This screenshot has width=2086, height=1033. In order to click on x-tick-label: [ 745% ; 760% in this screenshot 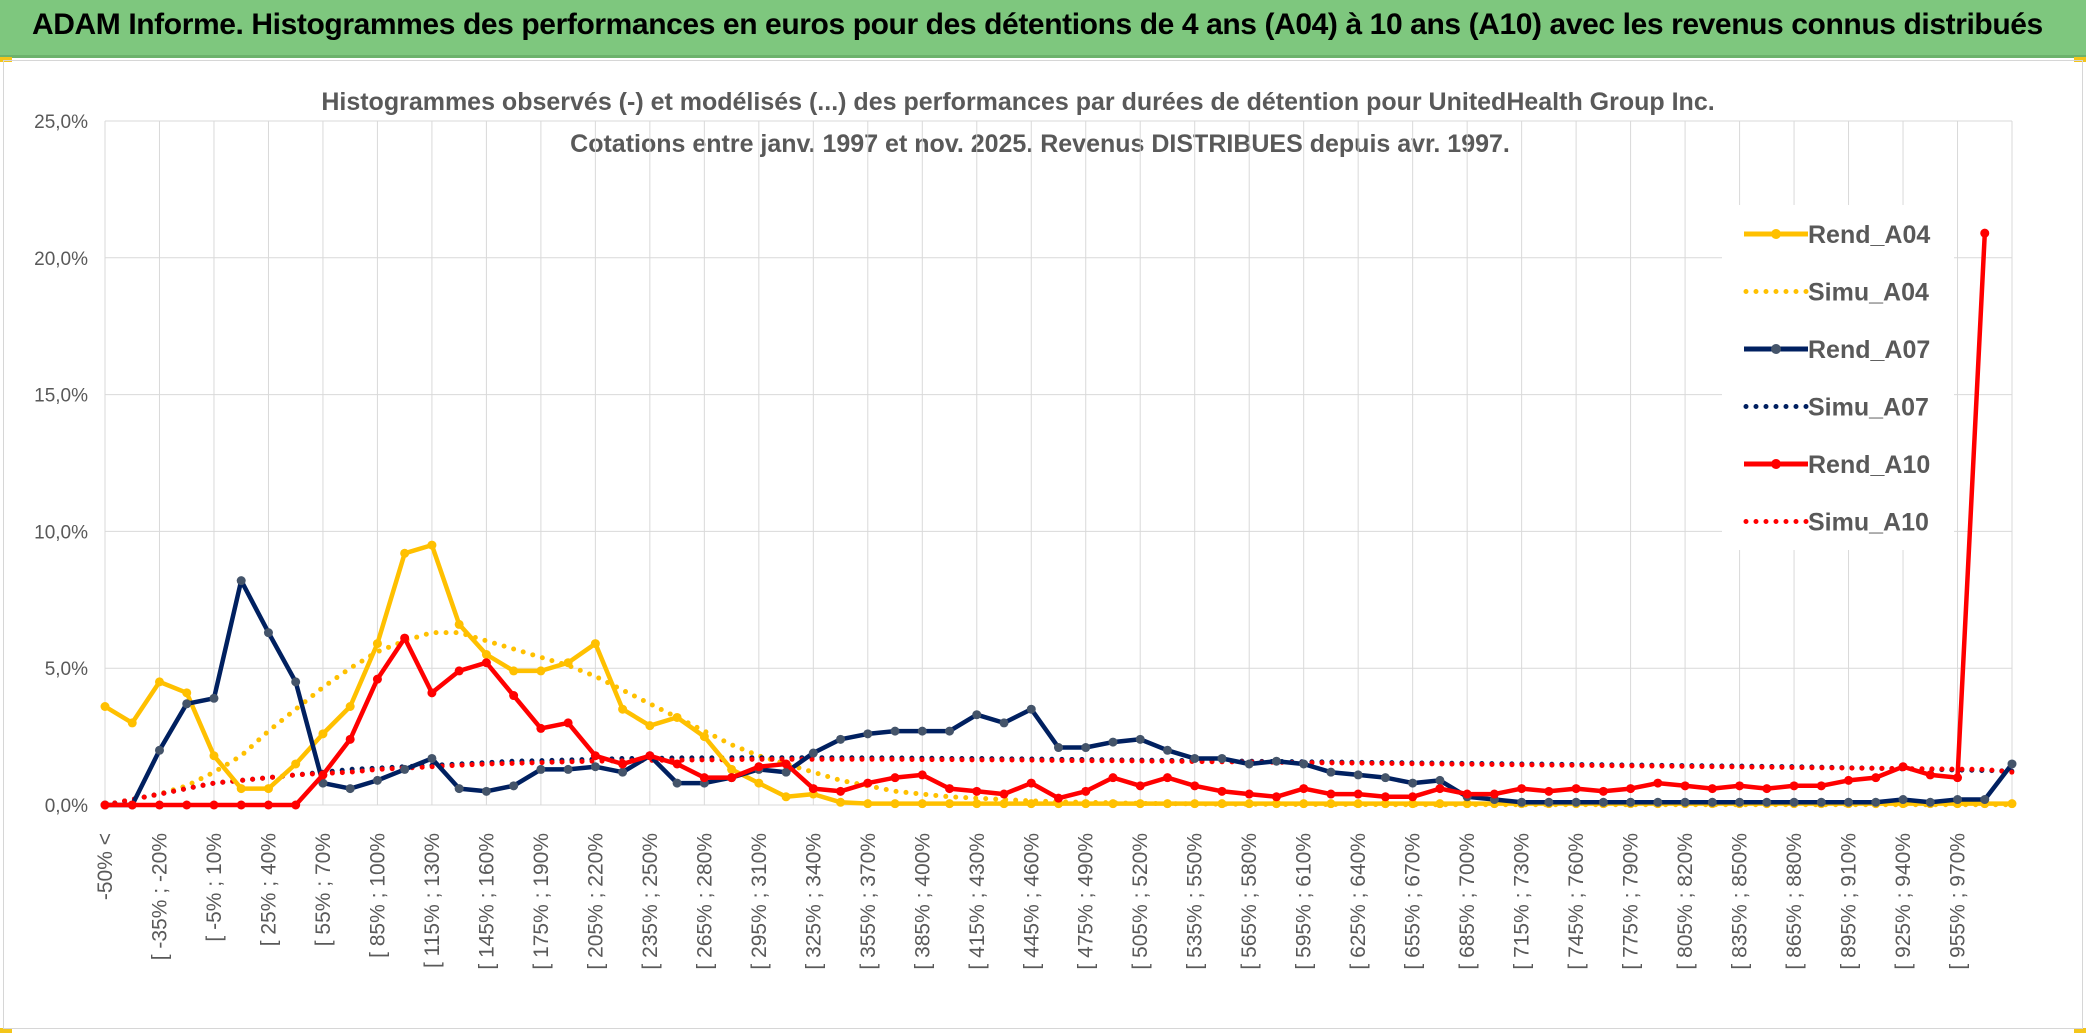, I will do `click(1576, 901)`.